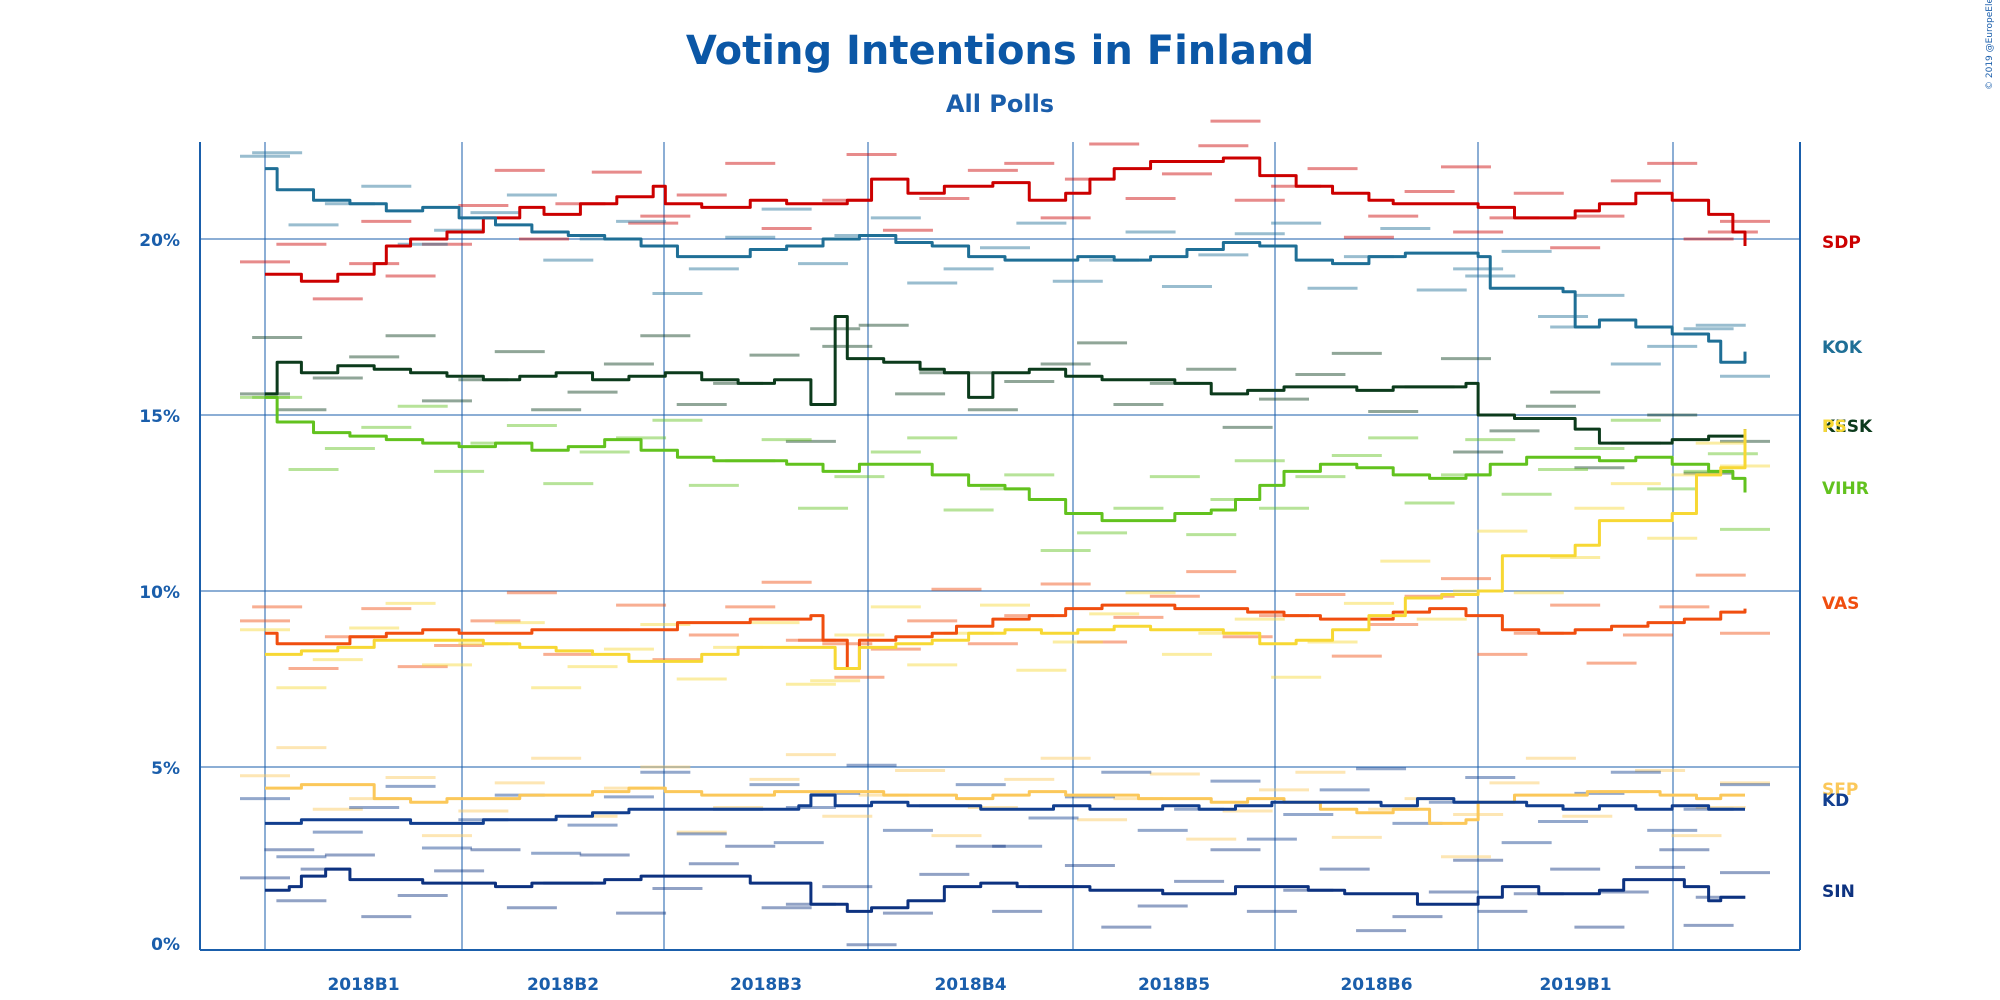 Image resolution: width=2000 pixels, height=1000 pixels. Describe the element at coordinates (159, 241) in the screenshot. I see `y-tick-label: 20%` at that location.